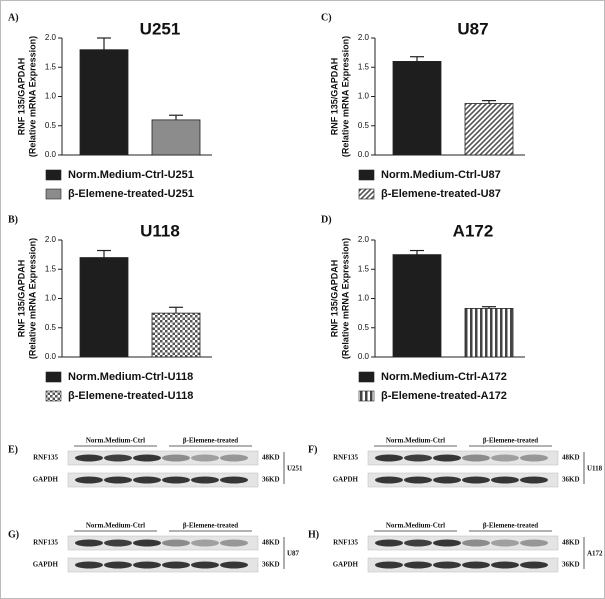  I want to click on legend-label: β-Elemene-treated-A172, so click(444, 396).